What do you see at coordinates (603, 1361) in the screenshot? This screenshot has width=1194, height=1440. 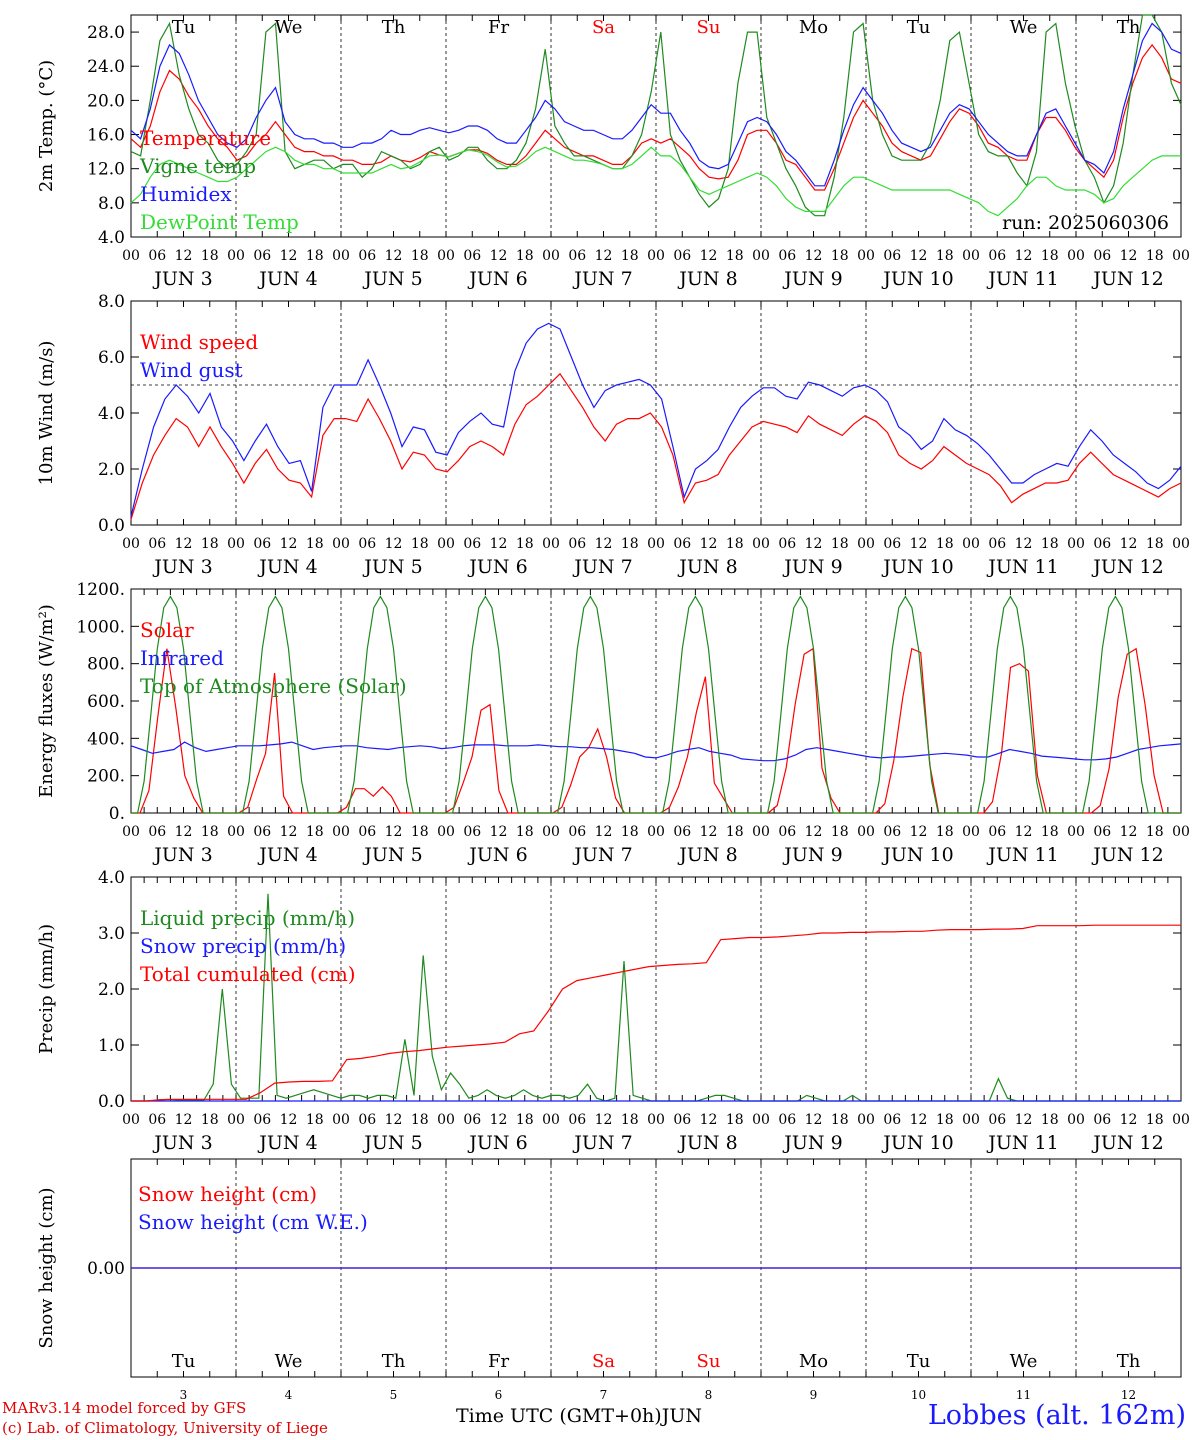 I see `day-abbr-bottom: Sa` at bounding box center [603, 1361].